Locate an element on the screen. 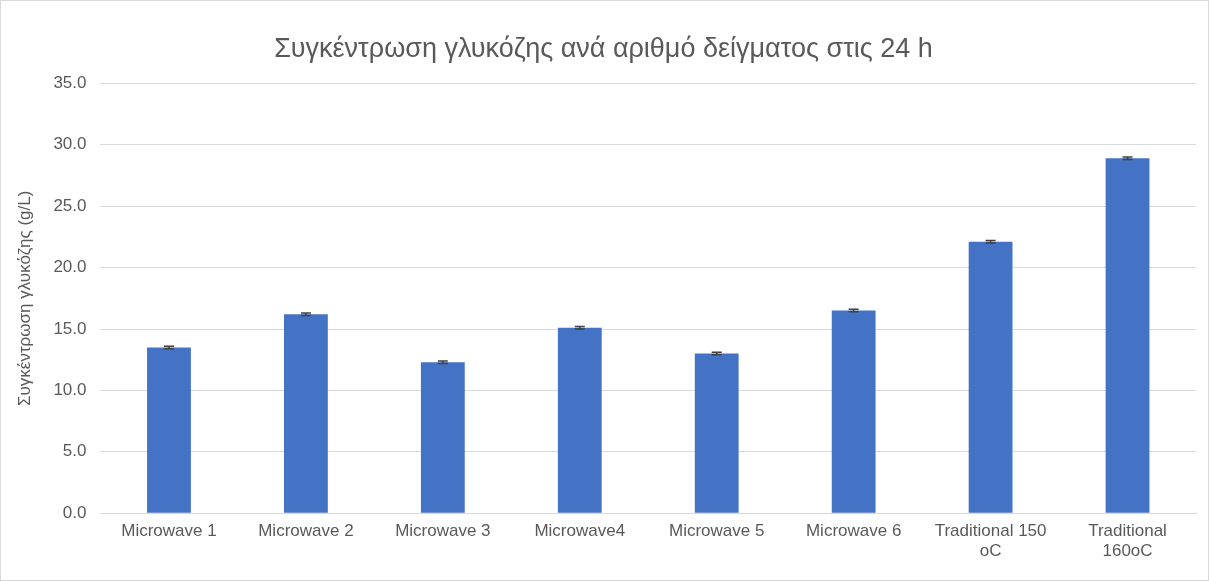  y-tick-label: 10.0 is located at coordinates (70, 390).